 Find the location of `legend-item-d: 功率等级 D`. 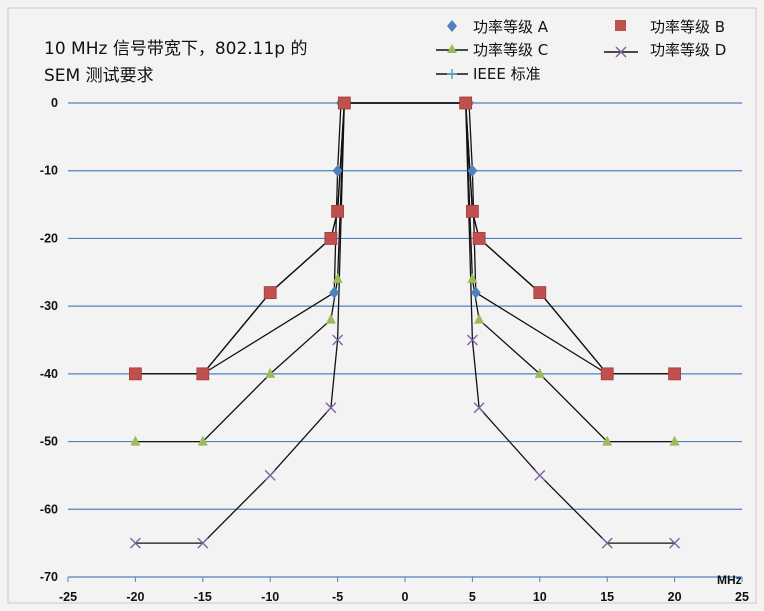

legend-item-d: 功率等级 D is located at coordinates (665, 50).